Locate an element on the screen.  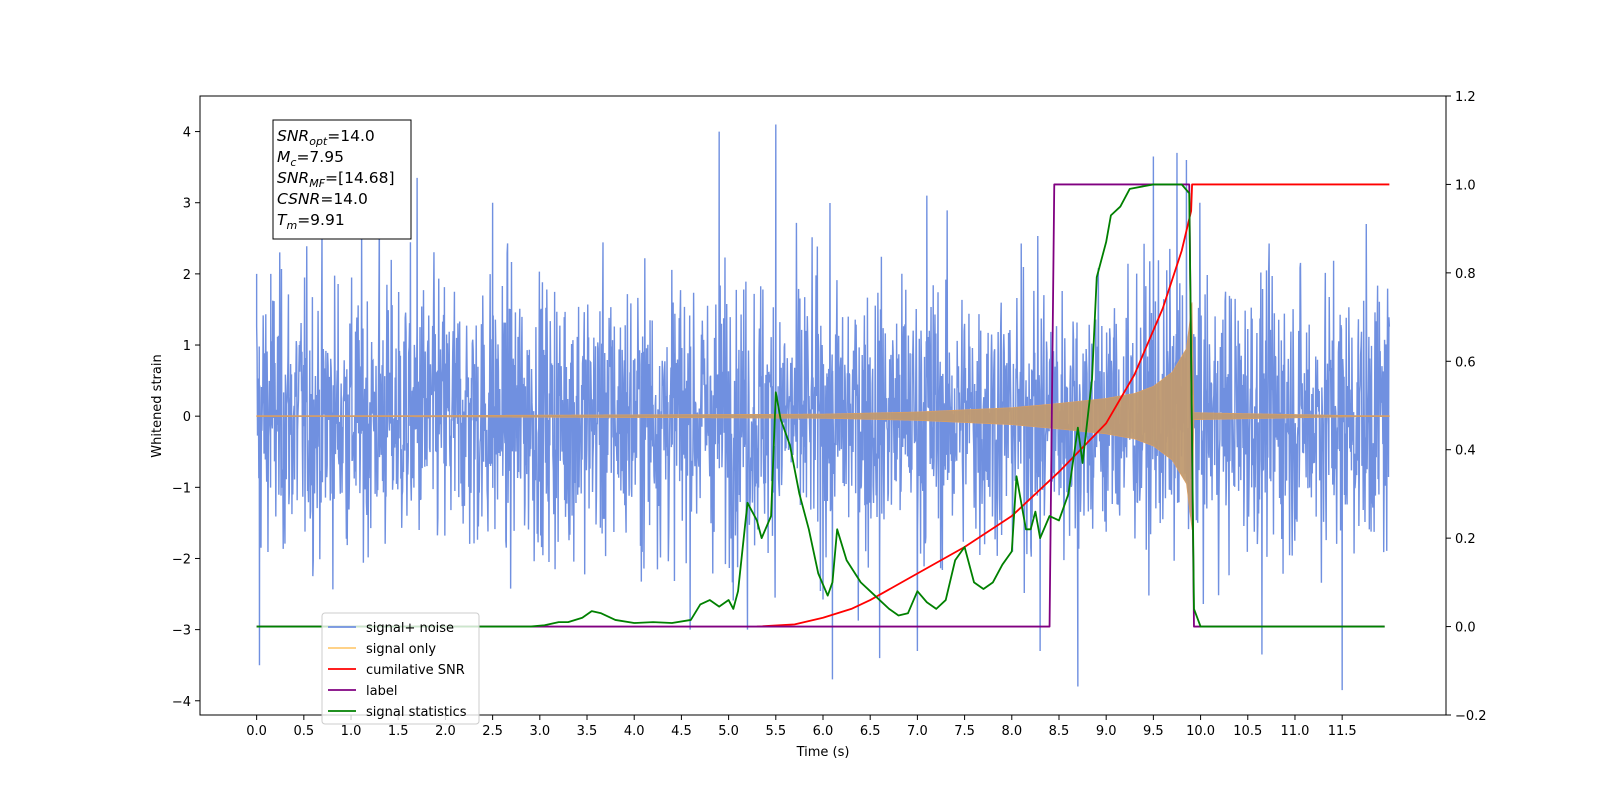
annotation-line: SNRMF=[14.68] is located at coordinates (336, 179).